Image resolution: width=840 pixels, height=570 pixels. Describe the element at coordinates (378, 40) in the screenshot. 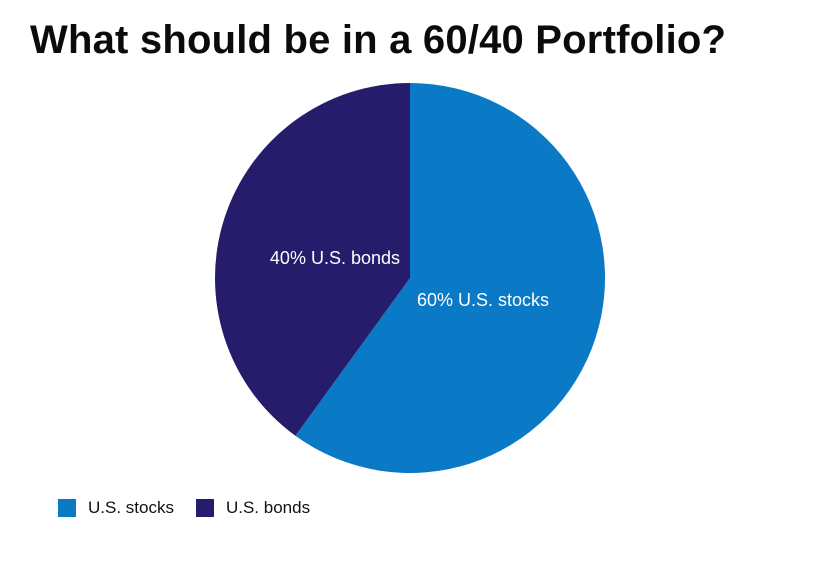

I see `chart-title: What should be in a 60/40 Portfolio?` at that location.